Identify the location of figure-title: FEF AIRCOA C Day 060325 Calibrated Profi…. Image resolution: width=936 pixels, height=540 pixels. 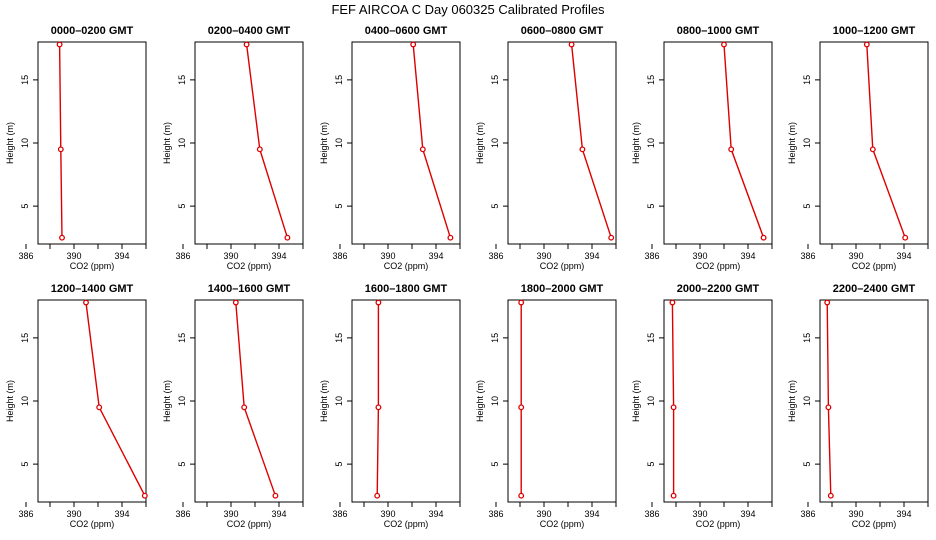
(468, 9).